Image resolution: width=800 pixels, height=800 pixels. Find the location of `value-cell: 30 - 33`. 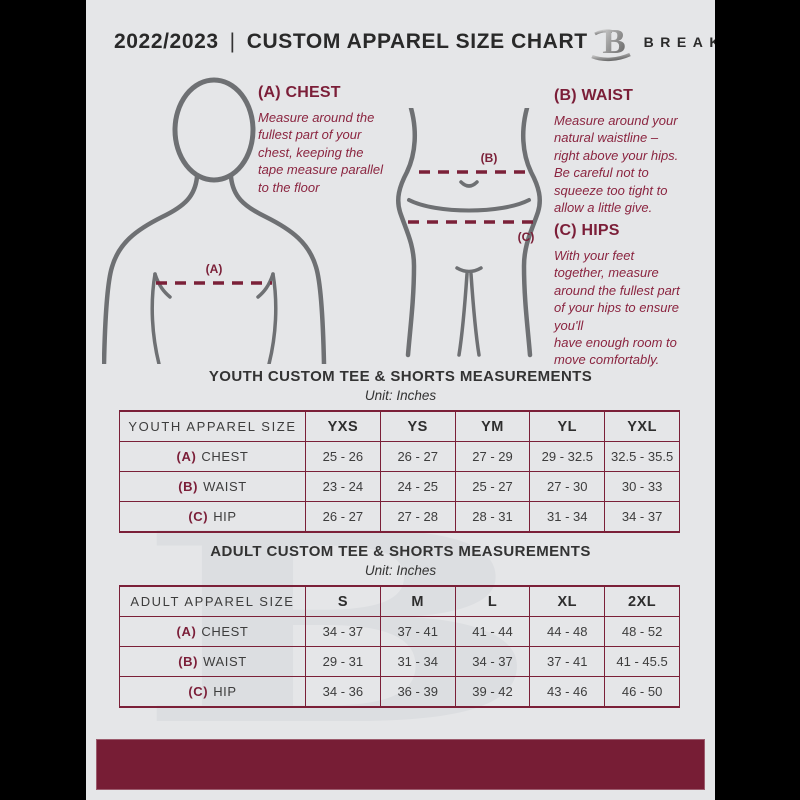

value-cell: 30 - 33 is located at coordinates (642, 486).